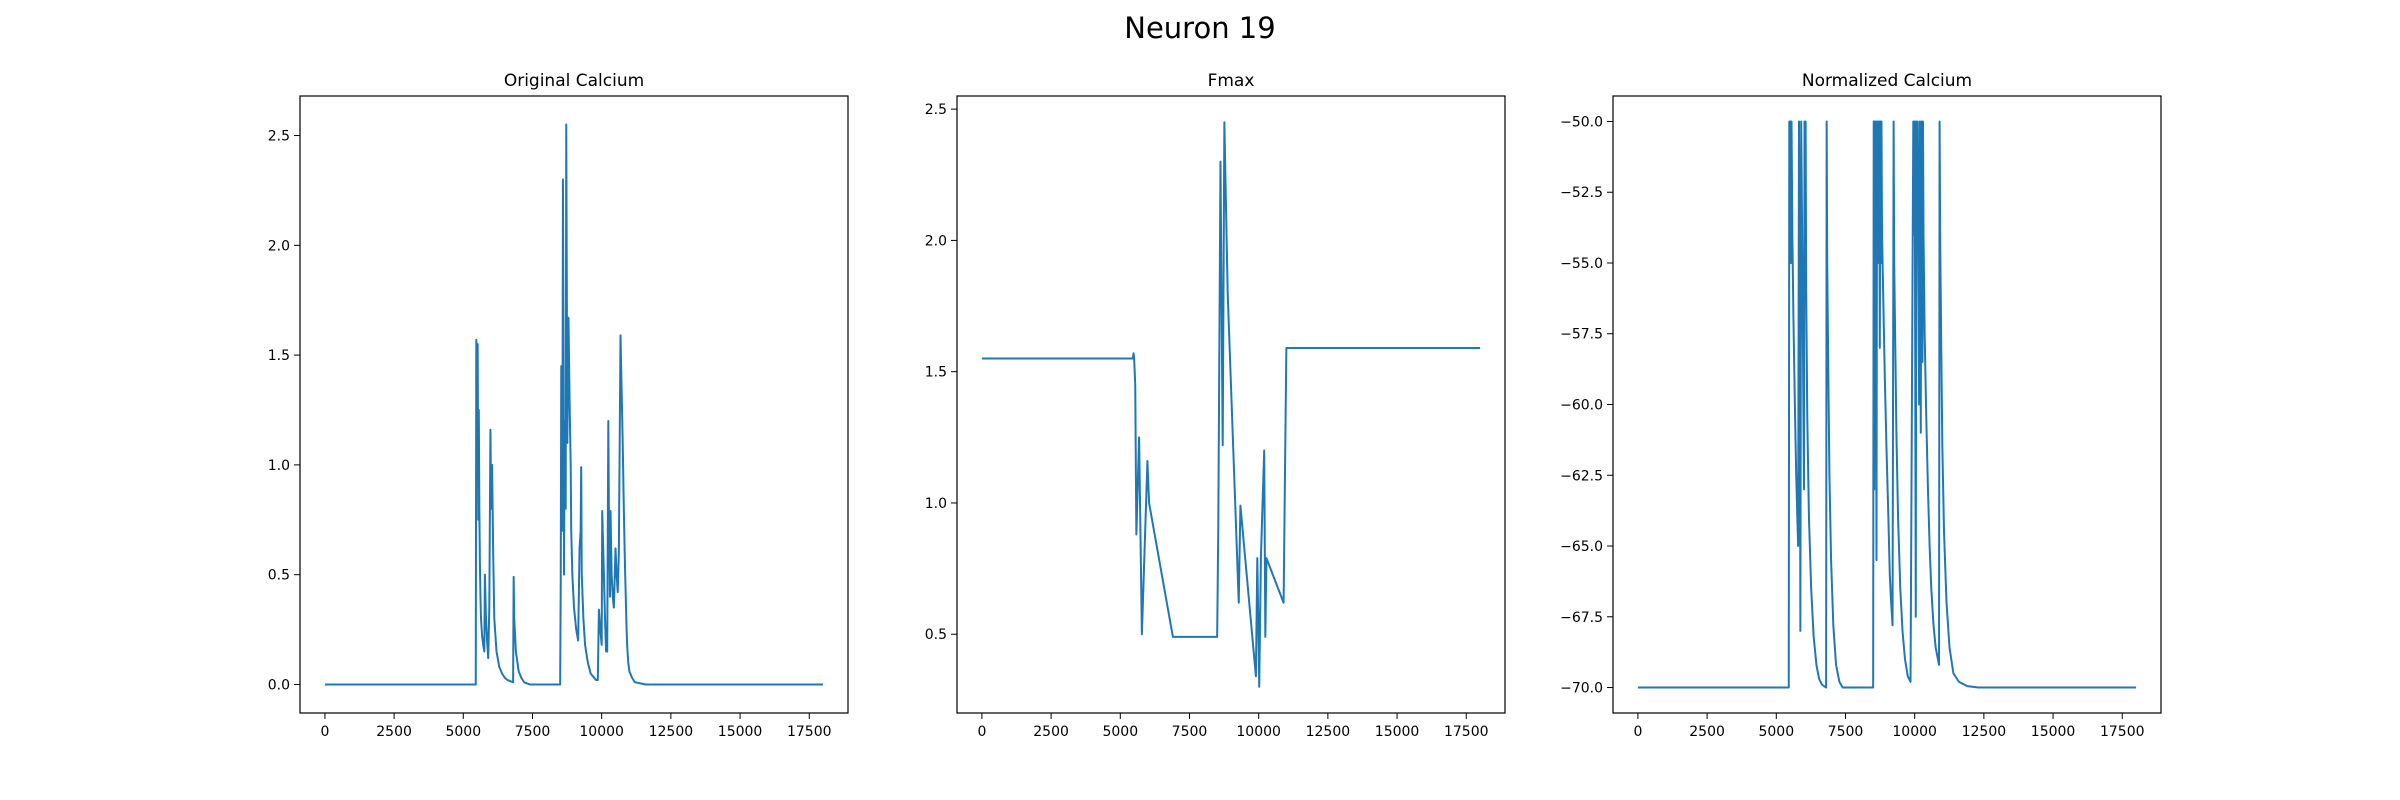  What do you see at coordinates (279, 137) in the screenshot?
I see `original-calcium-y-tick-label: 2.5` at bounding box center [279, 137].